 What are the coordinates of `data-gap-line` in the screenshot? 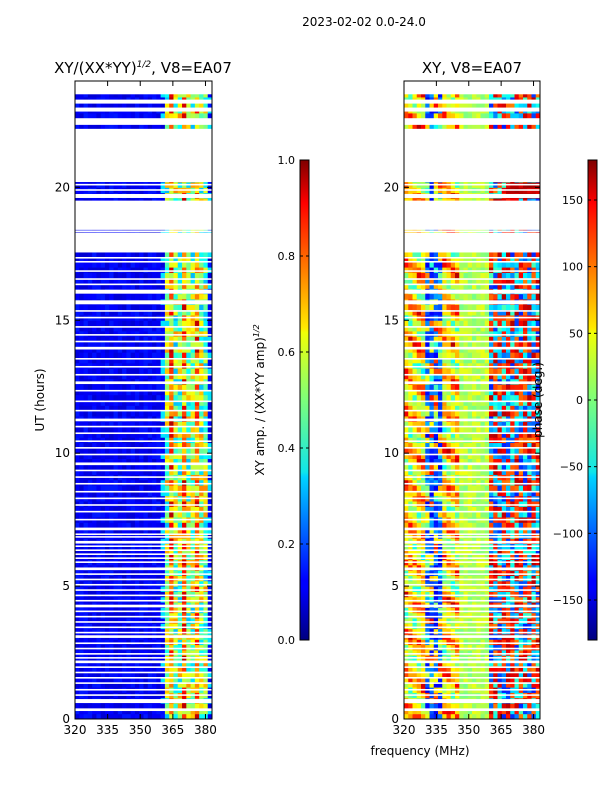 It's located at (143, 574).